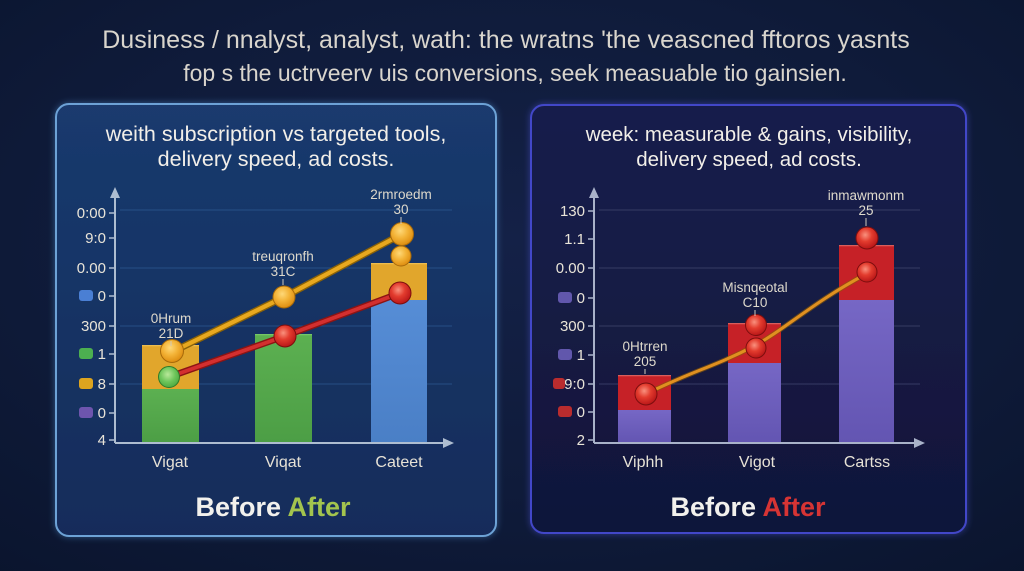 The width and height of the screenshot is (1024, 571). What do you see at coordinates (867, 462) in the screenshot?
I see `svg-text: Cartss` at bounding box center [867, 462].